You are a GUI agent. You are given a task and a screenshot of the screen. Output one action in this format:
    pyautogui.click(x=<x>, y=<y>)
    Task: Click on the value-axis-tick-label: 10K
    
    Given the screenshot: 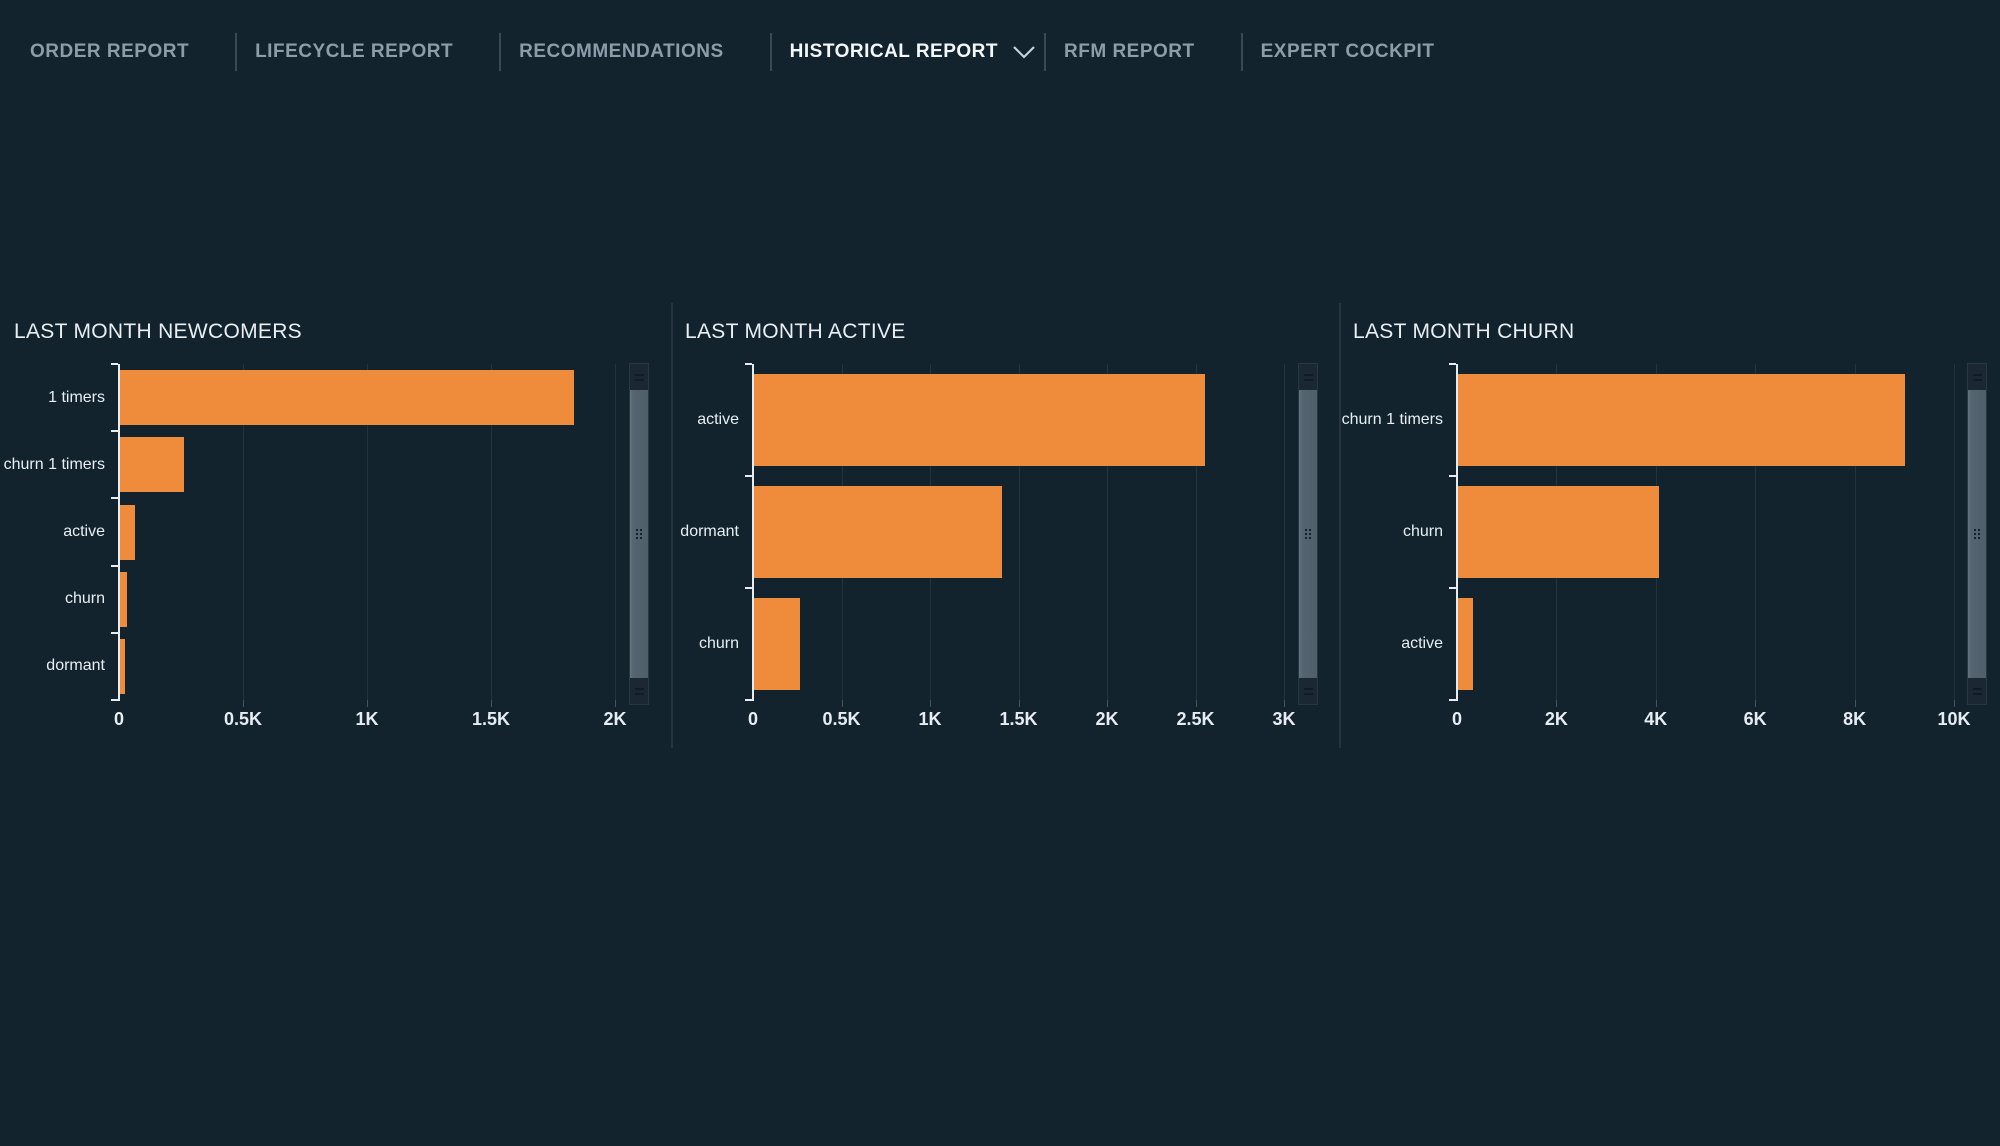 What is the action you would take?
    pyautogui.click(x=1954, y=719)
    